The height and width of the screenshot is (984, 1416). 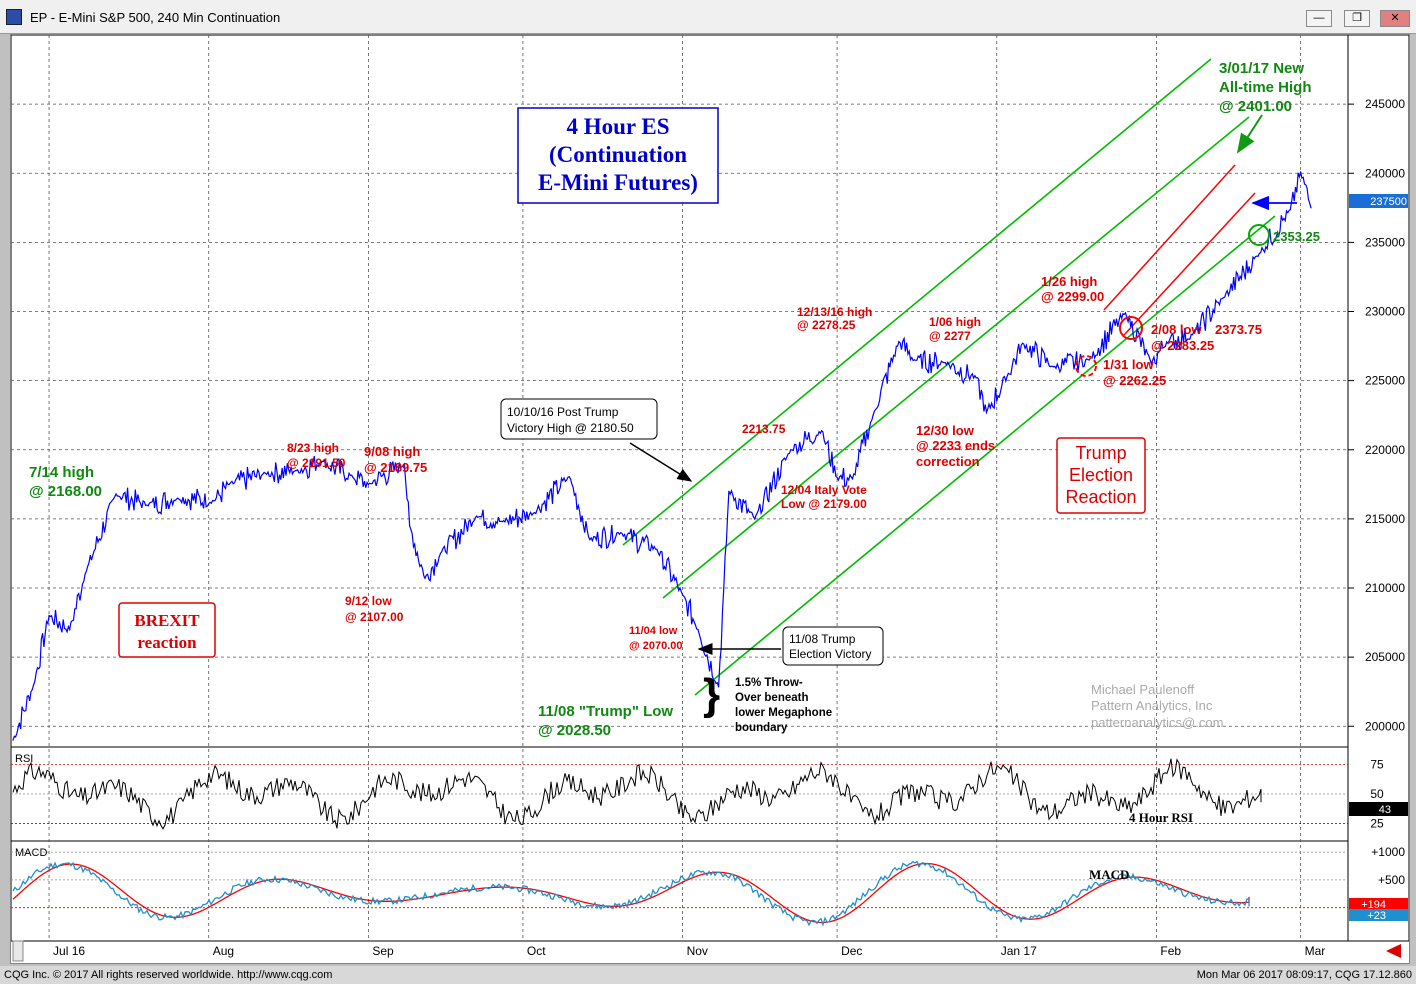 I want to click on time-tick-label: Aug, so click(x=223, y=951).